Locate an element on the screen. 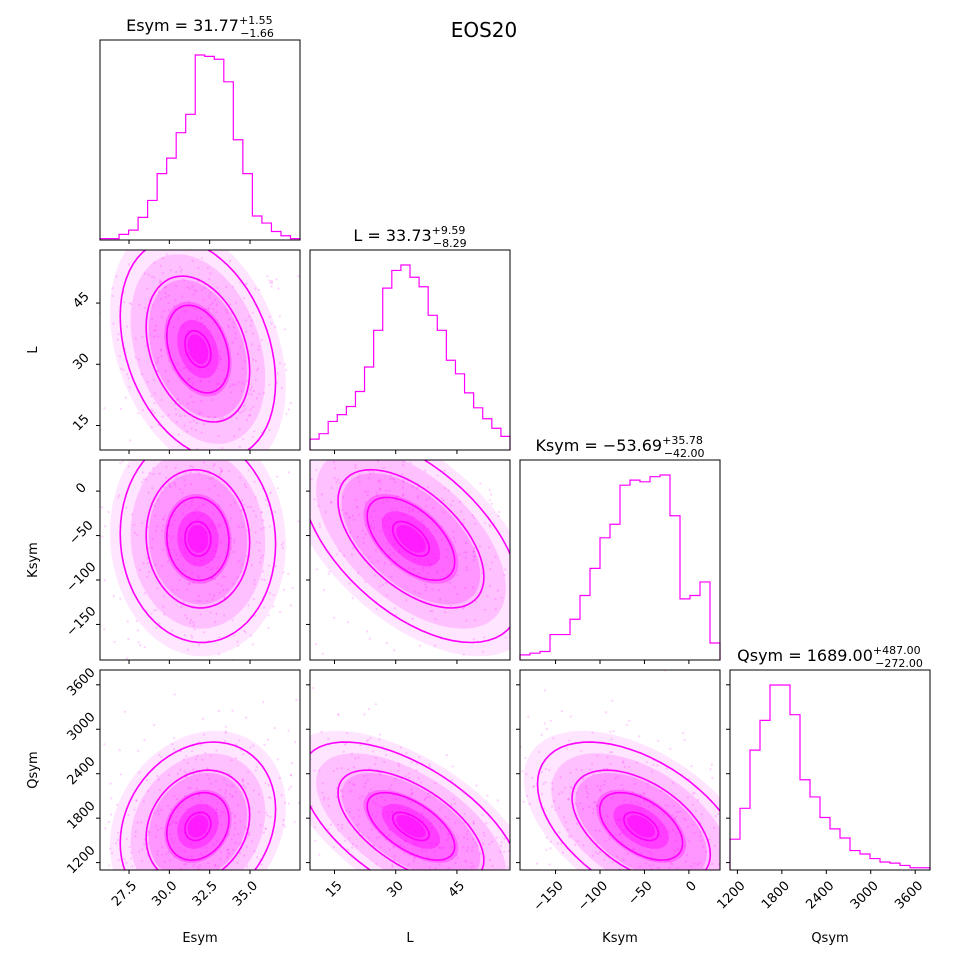 The height and width of the screenshot is (970, 970). density-fill-level is located at coordinates (197, 800).